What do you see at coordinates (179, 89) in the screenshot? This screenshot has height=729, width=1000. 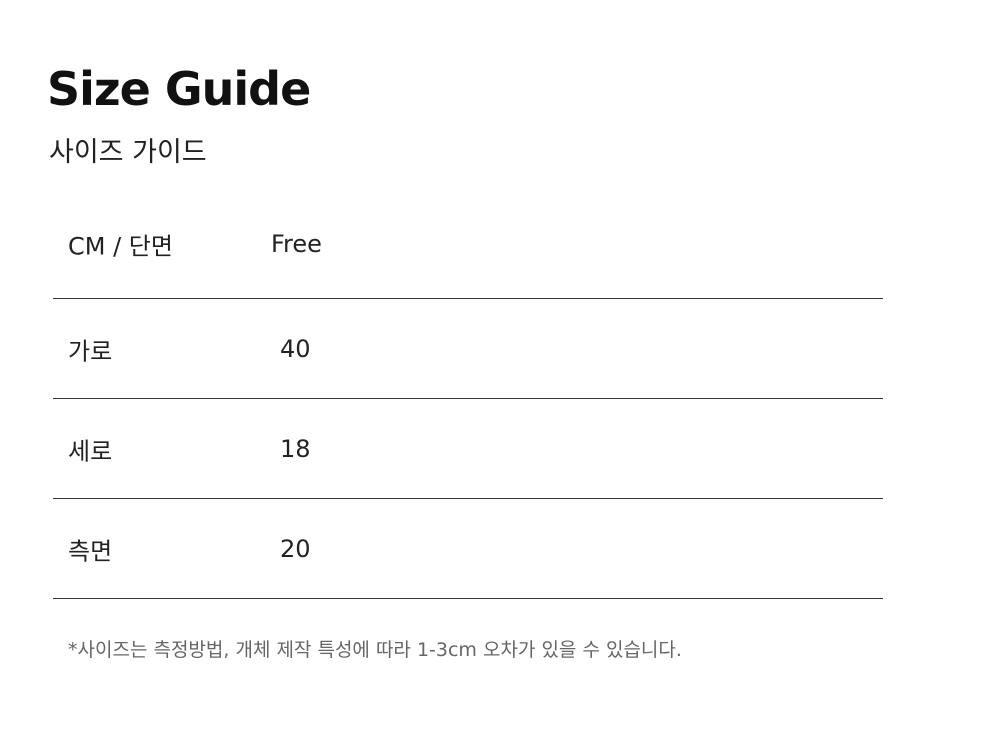 I see `page-title: Size Guide` at bounding box center [179, 89].